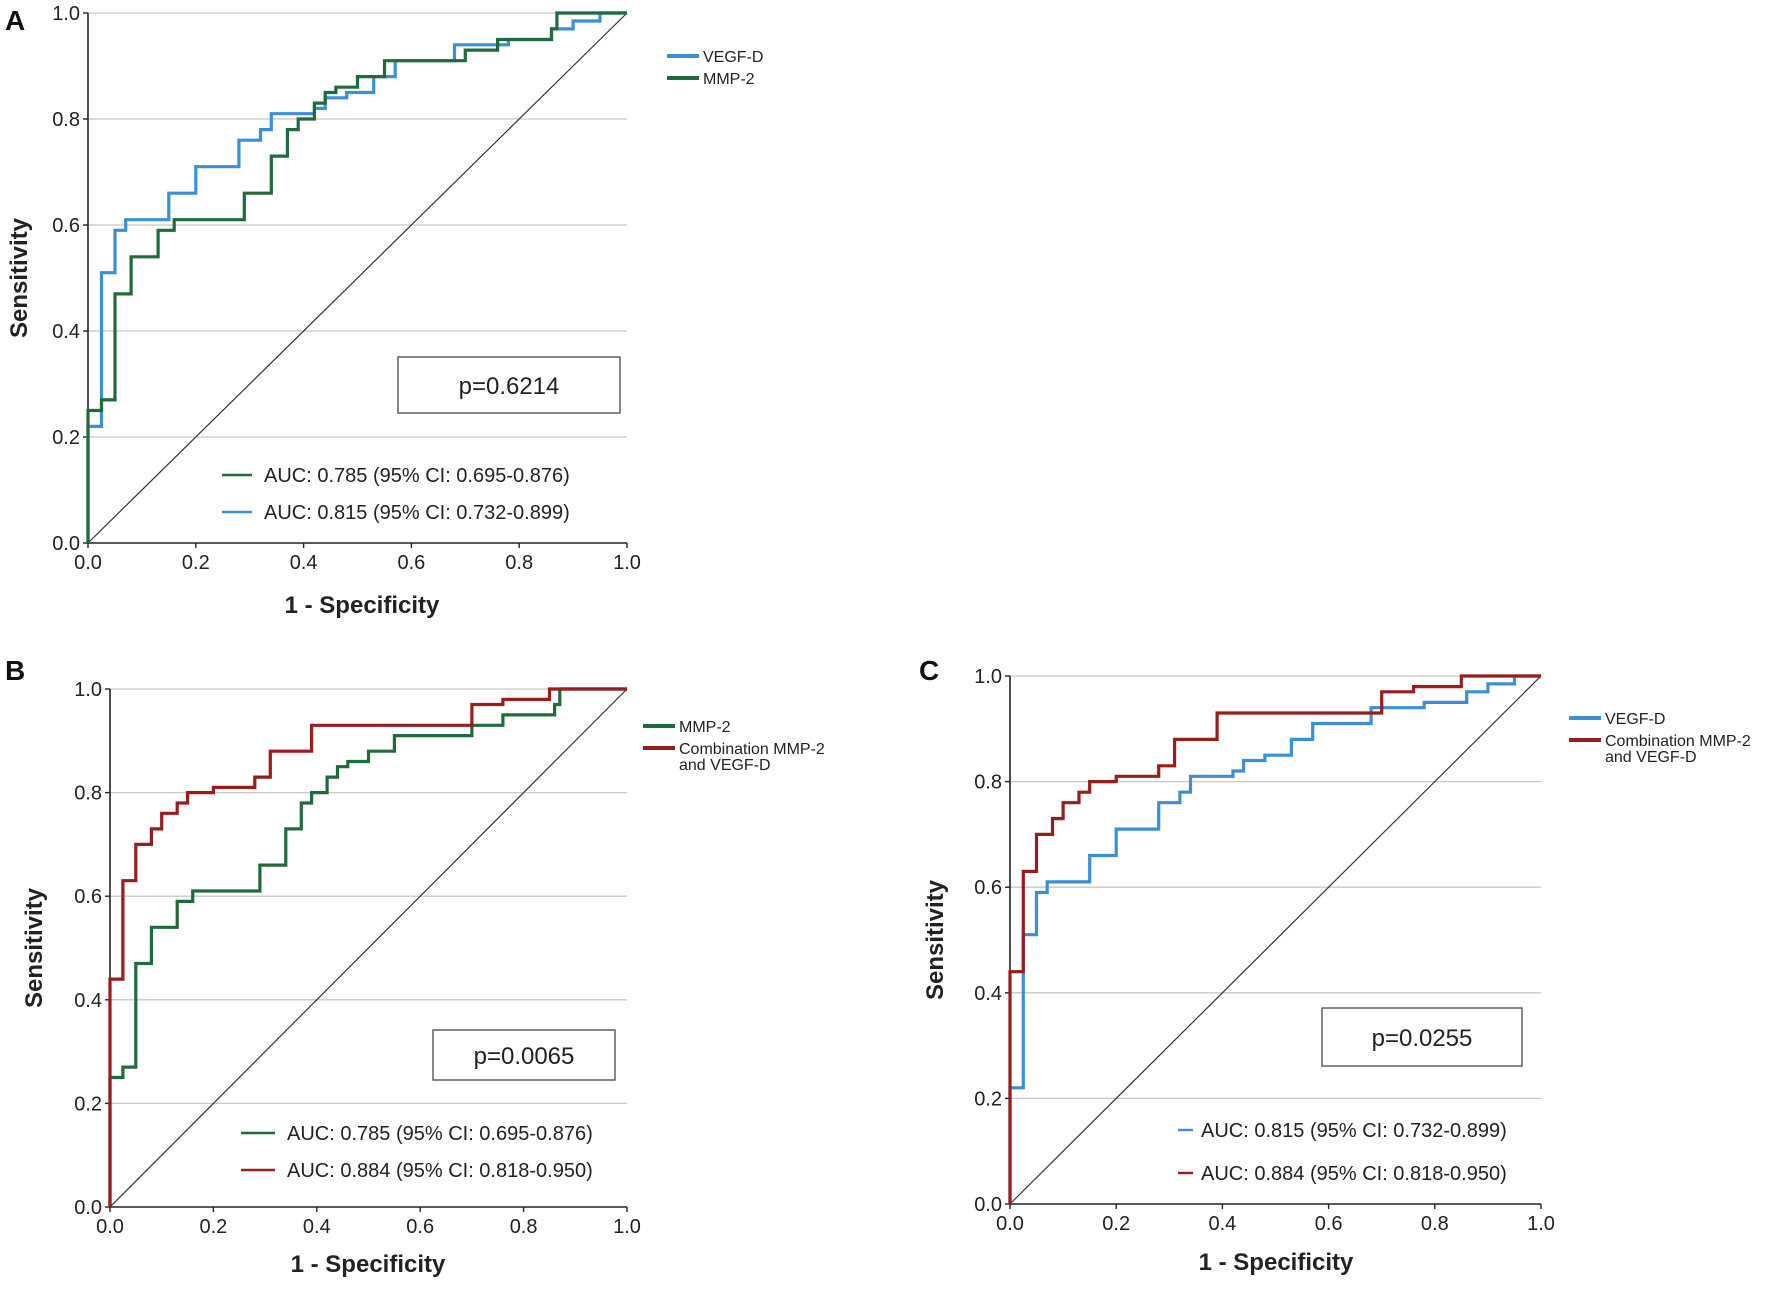  What do you see at coordinates (15, 670) in the screenshot?
I see `panel-letter: B` at bounding box center [15, 670].